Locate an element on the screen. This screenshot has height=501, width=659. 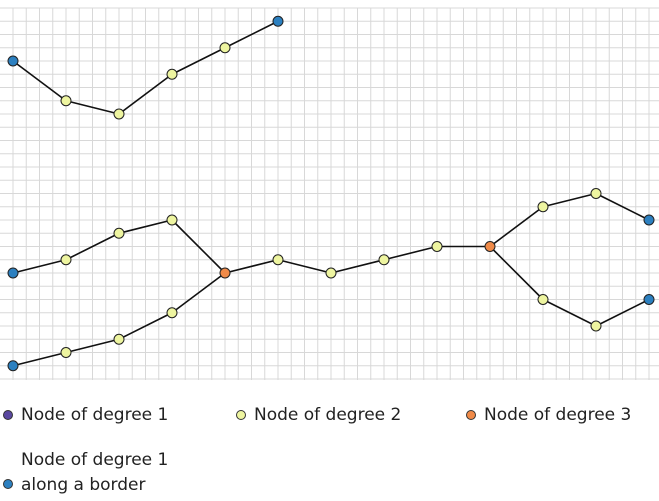
legend-item-degree-3: Node of degree 3 is located at coordinates (548, 415).